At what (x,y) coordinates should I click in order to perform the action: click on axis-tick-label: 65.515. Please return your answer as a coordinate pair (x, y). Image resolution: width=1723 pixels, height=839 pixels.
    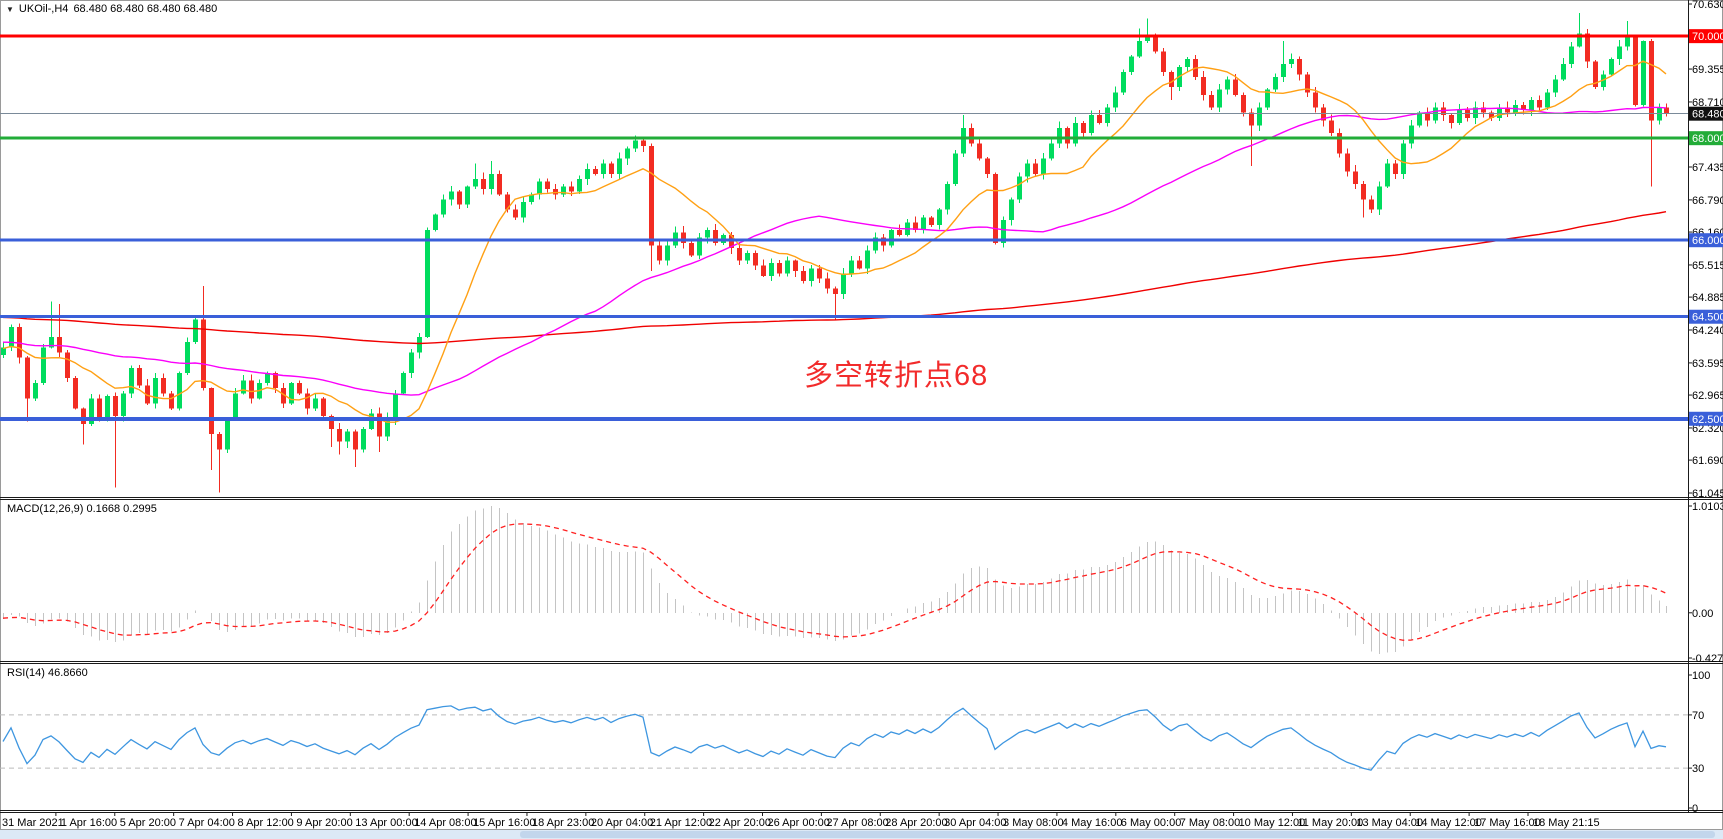
    Looking at the image, I should click on (1707, 266).